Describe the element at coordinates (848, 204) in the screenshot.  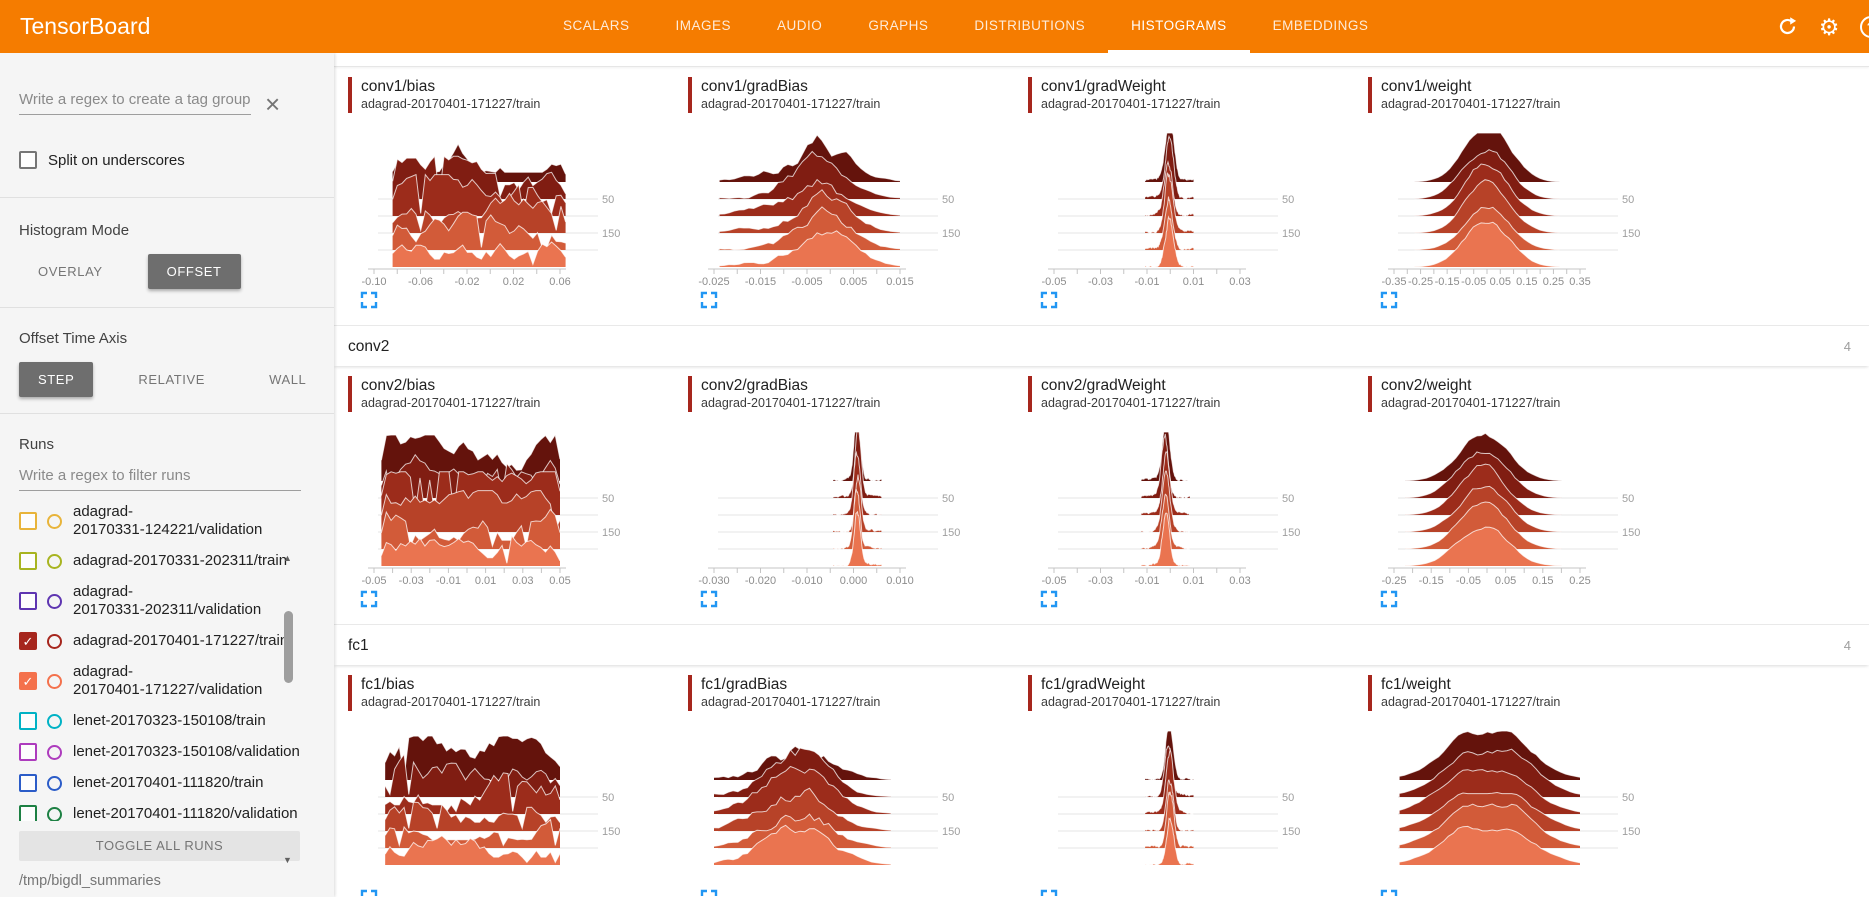
I see `histogram-chart: 50 150 -0.025 -0.015 -0.005 0.005 0.015` at that location.